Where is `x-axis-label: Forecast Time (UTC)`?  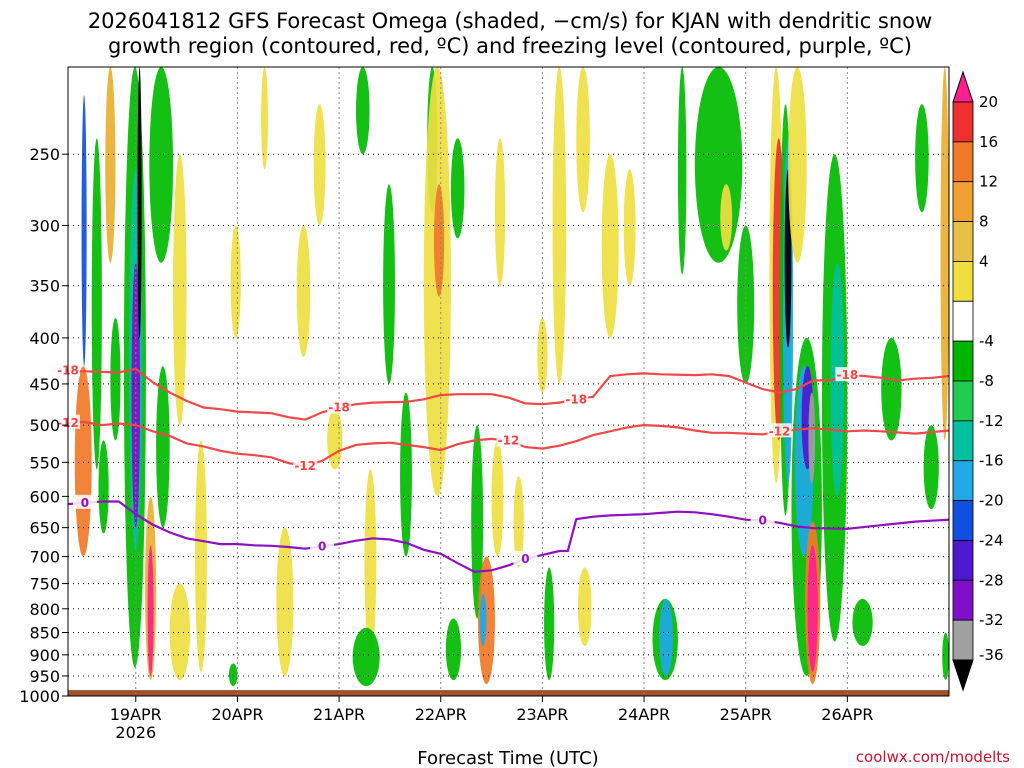
x-axis-label: Forecast Time (UTC) is located at coordinates (507, 758).